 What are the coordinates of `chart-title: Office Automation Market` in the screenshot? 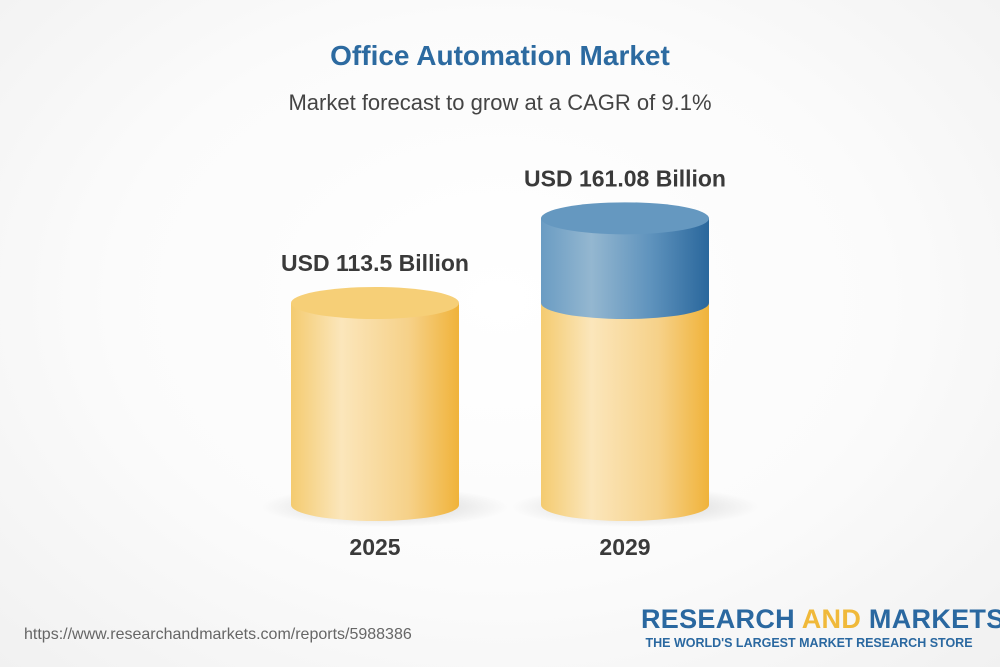 It's located at (500, 55).